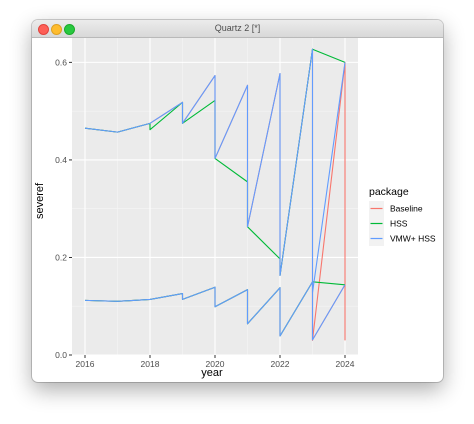 The height and width of the screenshot is (424, 474). What do you see at coordinates (85, 364) in the screenshot?
I see `x-tick-label: 2016` at bounding box center [85, 364].